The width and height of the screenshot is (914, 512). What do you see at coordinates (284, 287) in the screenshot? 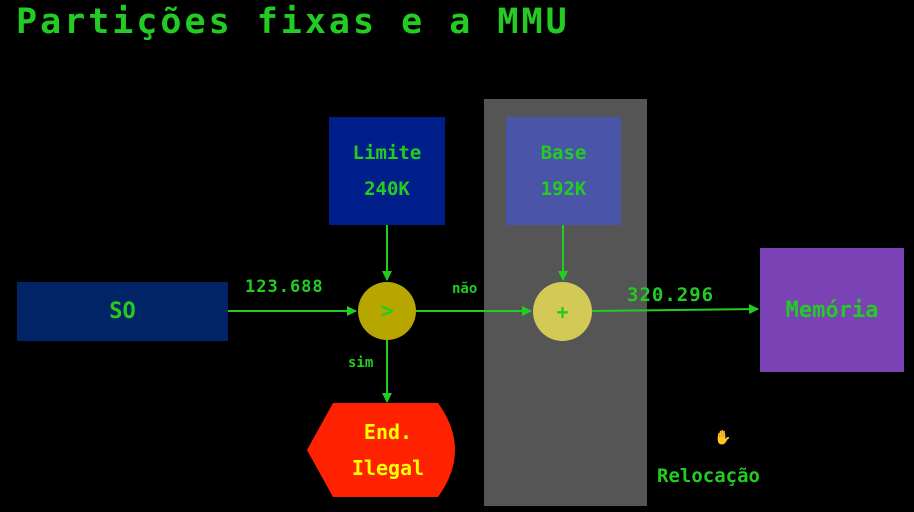
I see `logical-address-label: 123.688` at bounding box center [284, 287].